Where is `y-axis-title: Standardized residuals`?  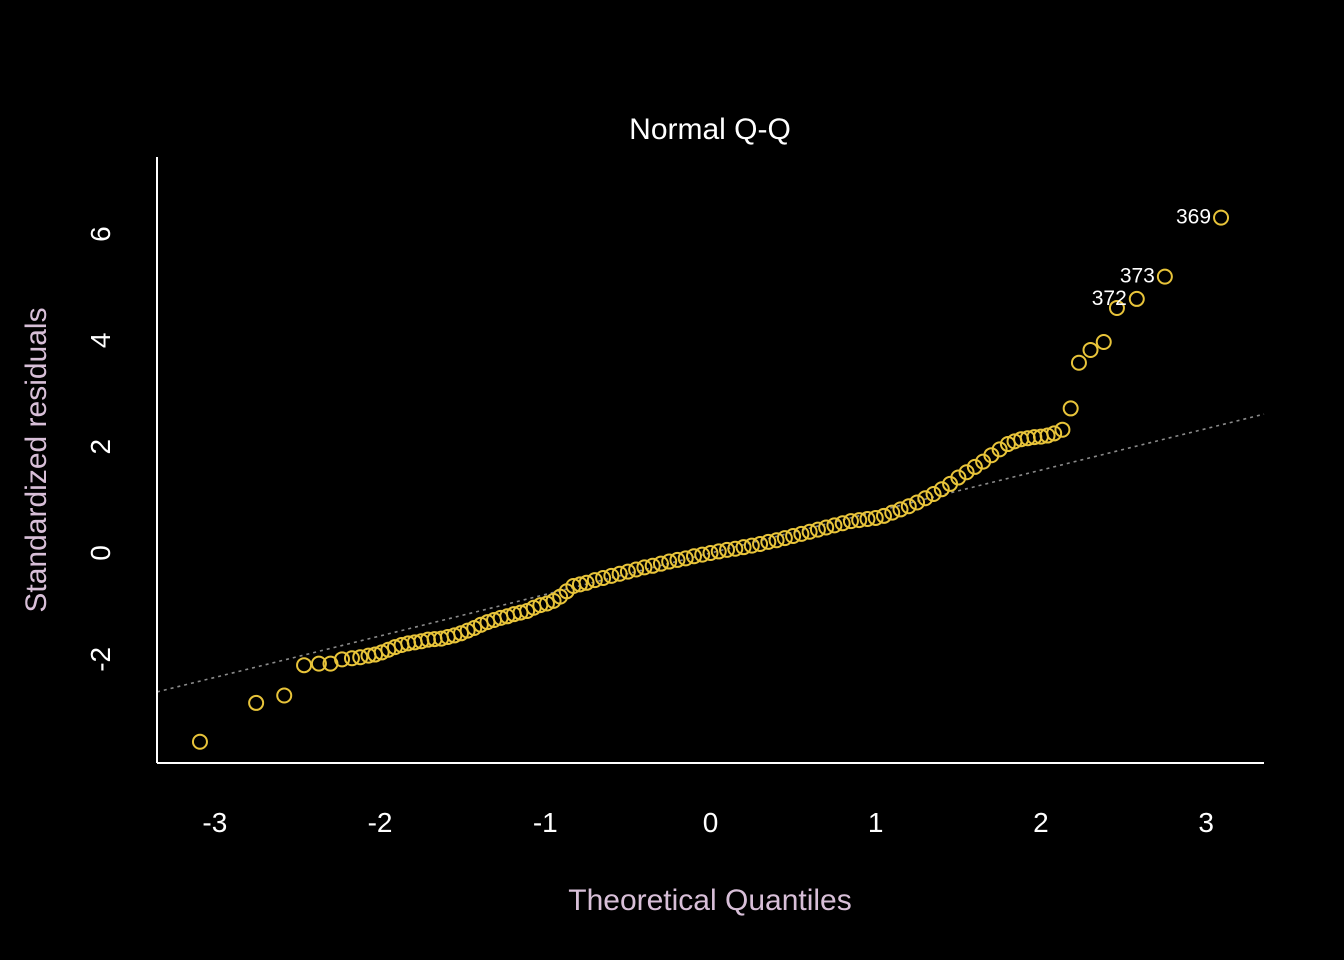
y-axis-title: Standardized residuals is located at coordinates (36, 459).